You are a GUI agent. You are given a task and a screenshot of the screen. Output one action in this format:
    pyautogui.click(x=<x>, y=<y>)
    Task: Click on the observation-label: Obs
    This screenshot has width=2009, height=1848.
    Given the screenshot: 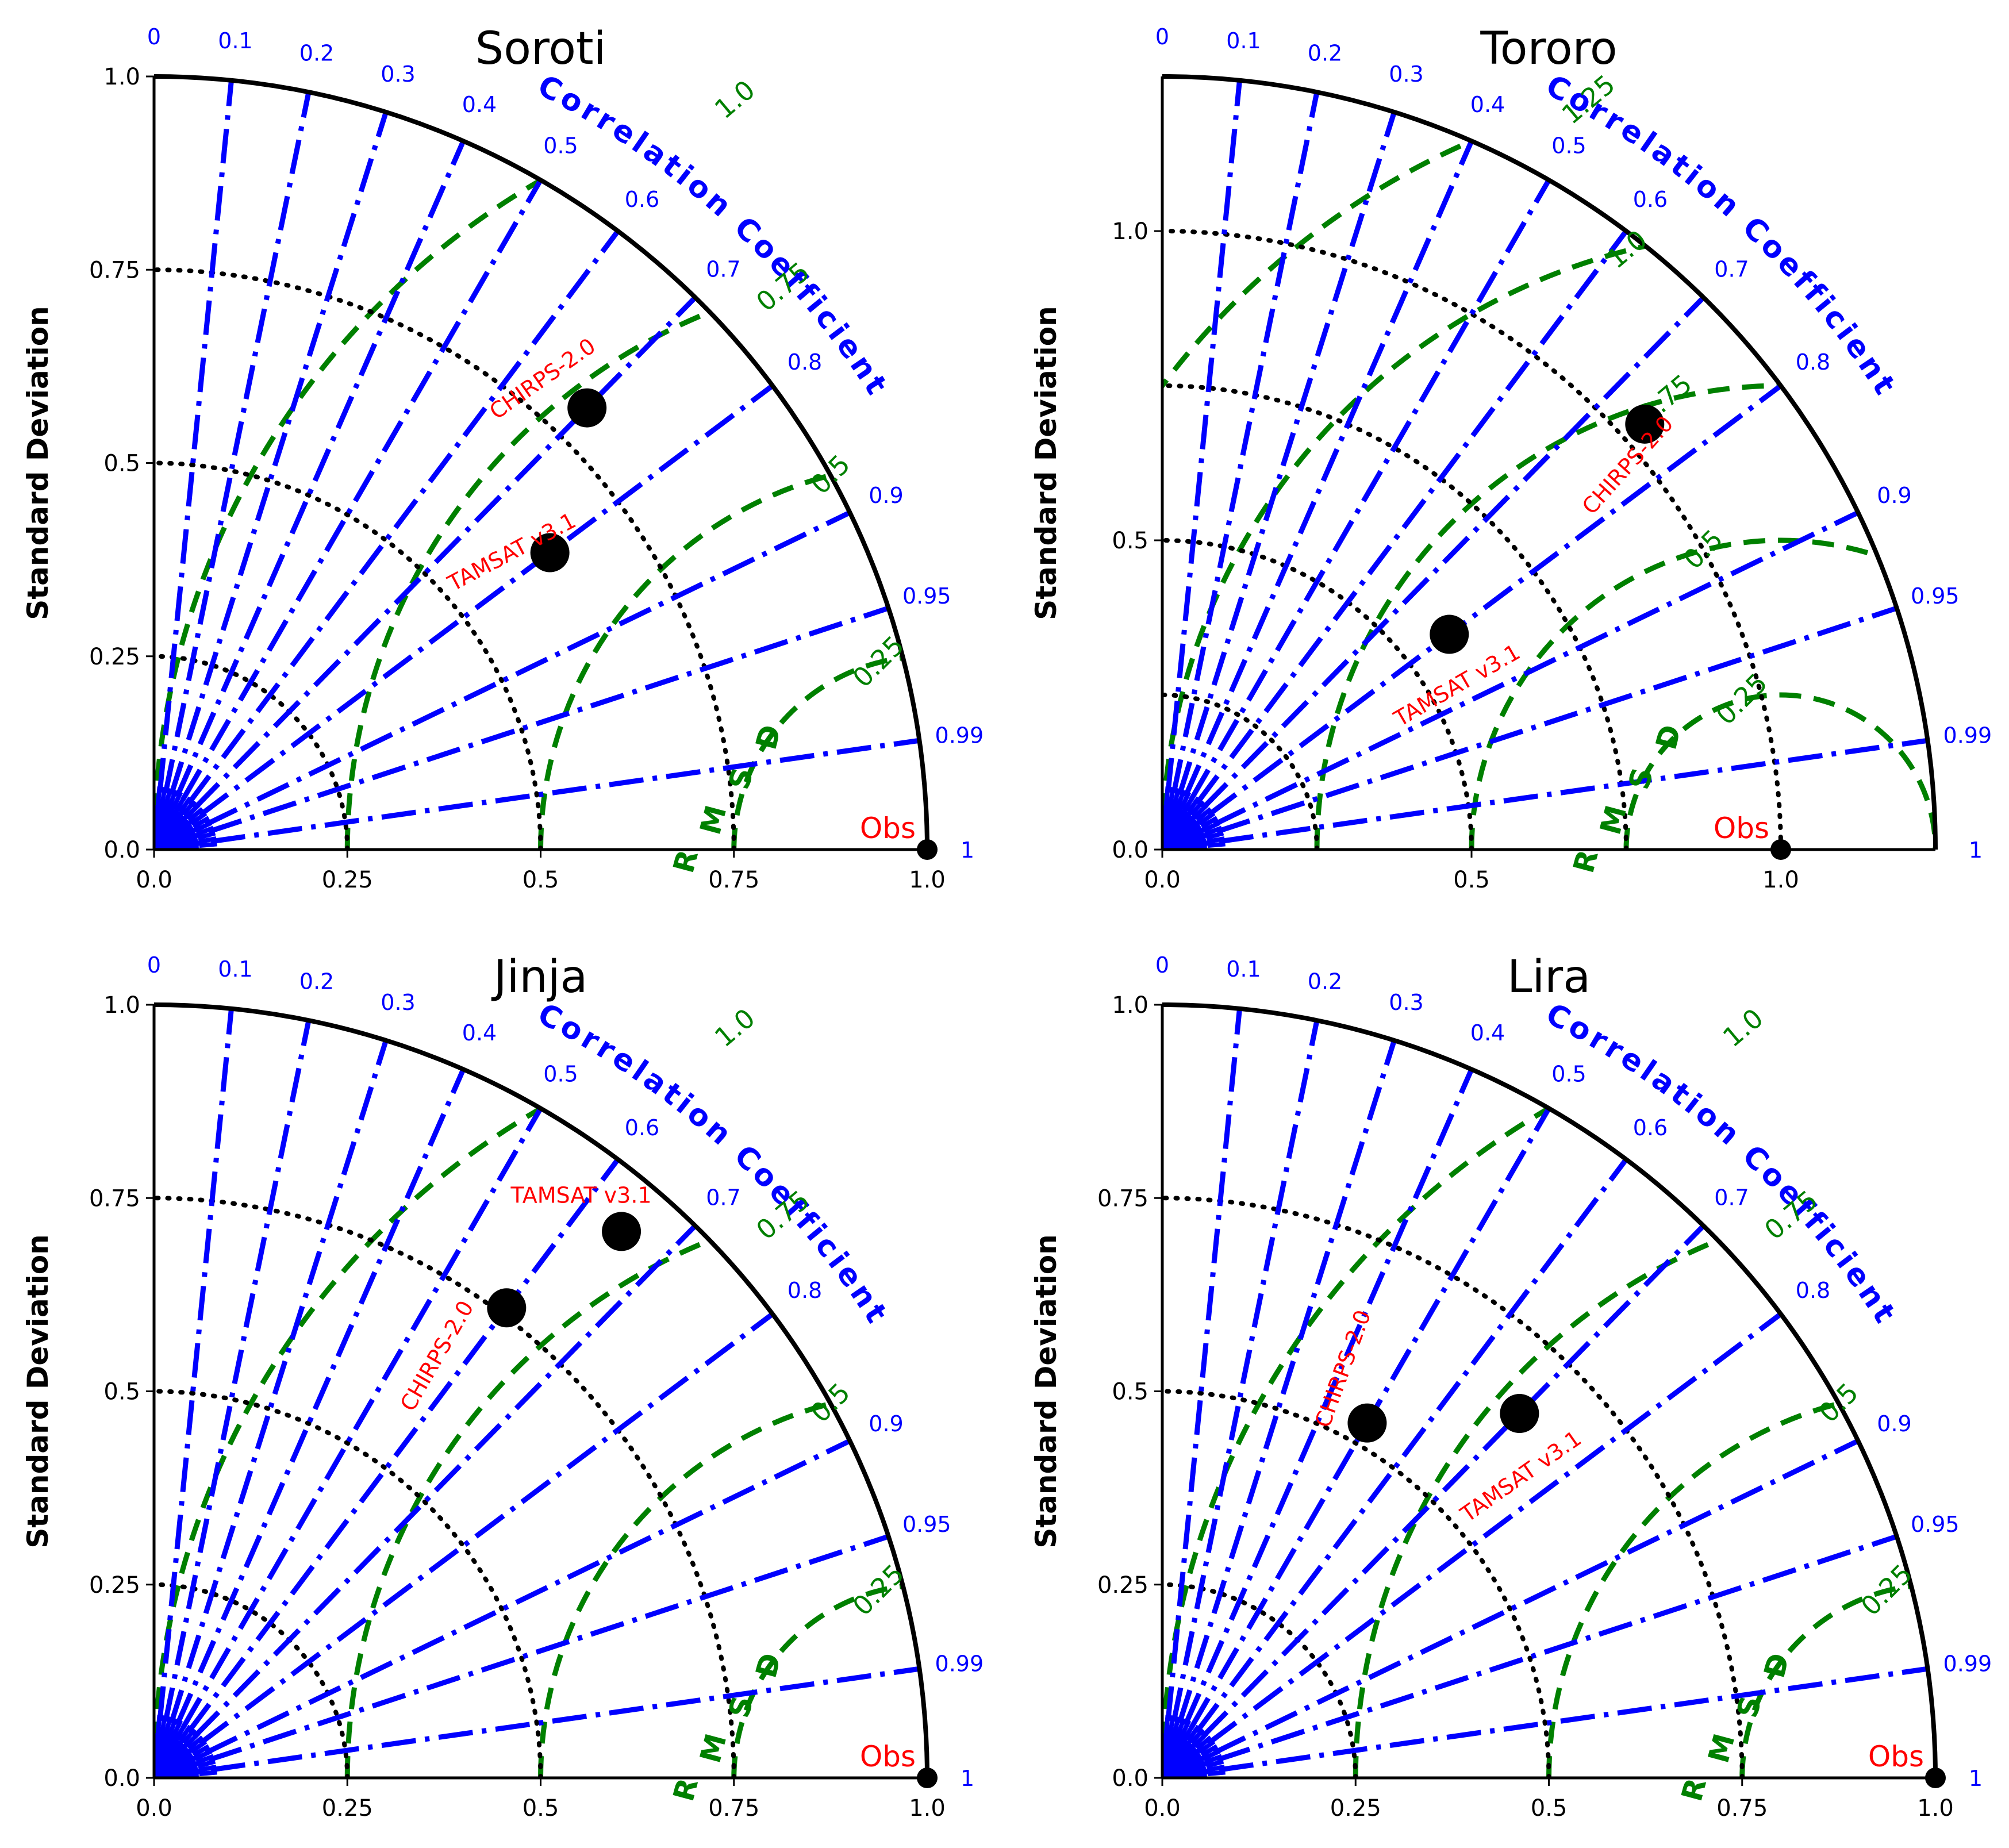 What is the action you would take?
    pyautogui.click(x=888, y=828)
    